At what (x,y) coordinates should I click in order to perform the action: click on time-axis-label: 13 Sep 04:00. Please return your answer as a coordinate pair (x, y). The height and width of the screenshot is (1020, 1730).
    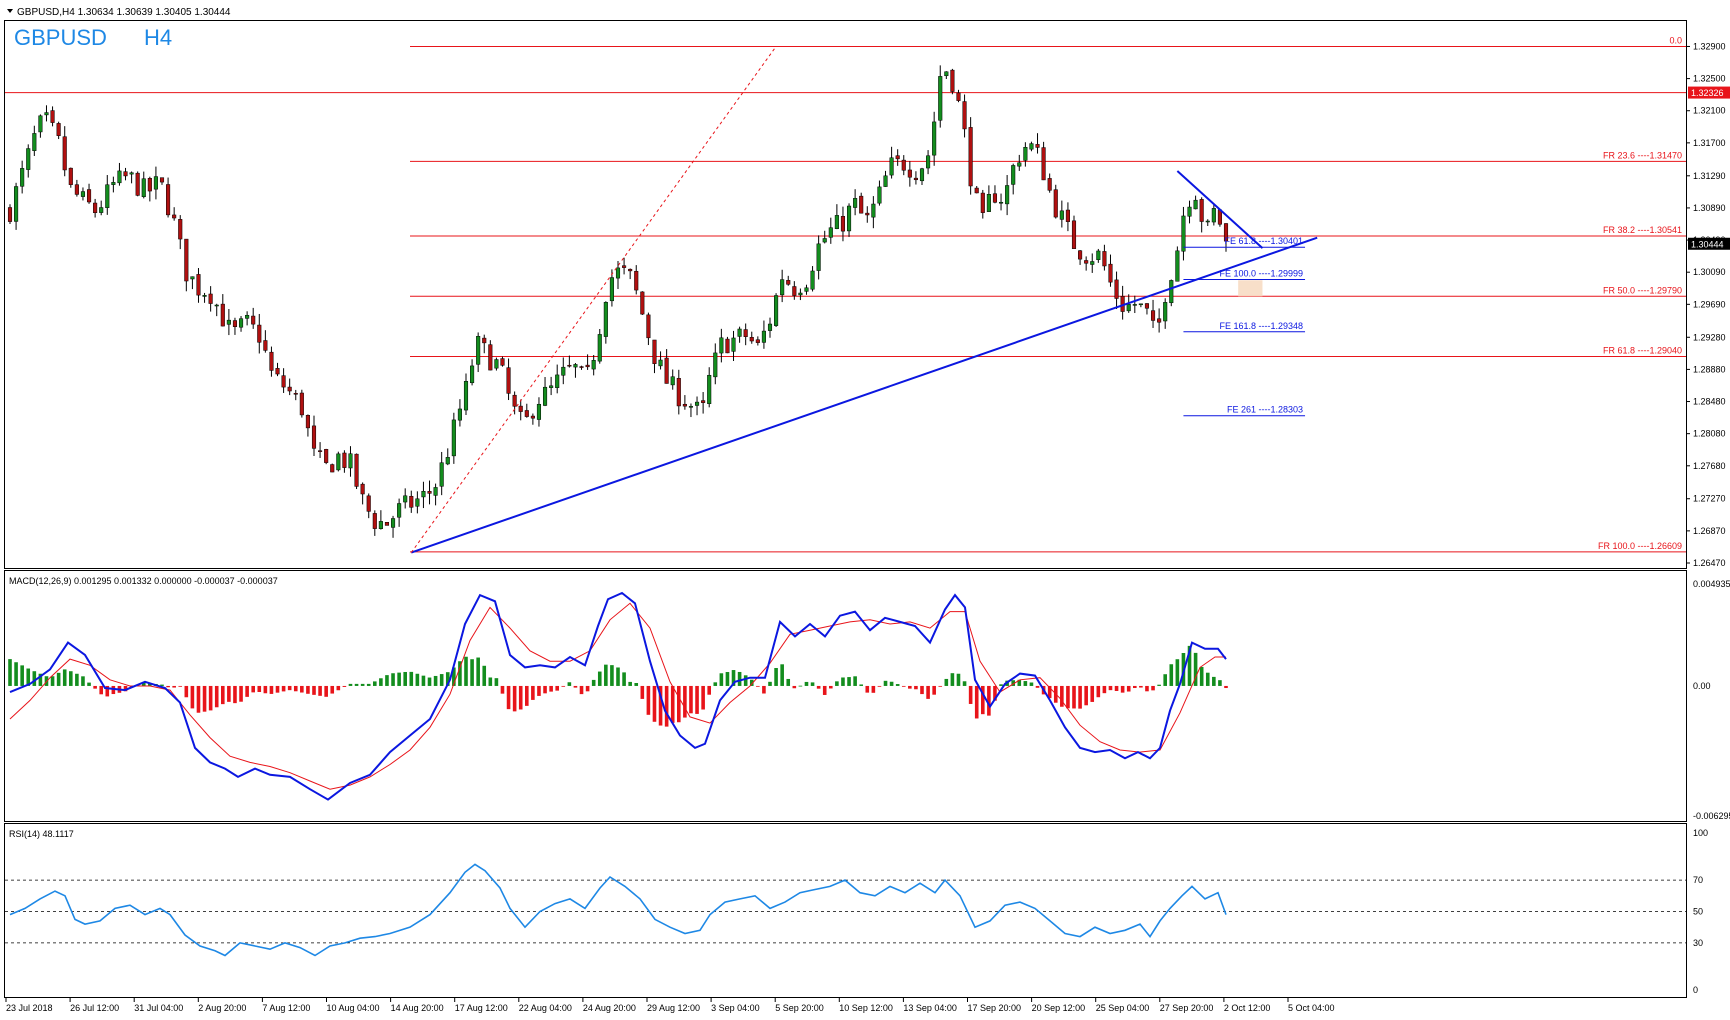
    Looking at the image, I should click on (930, 1008).